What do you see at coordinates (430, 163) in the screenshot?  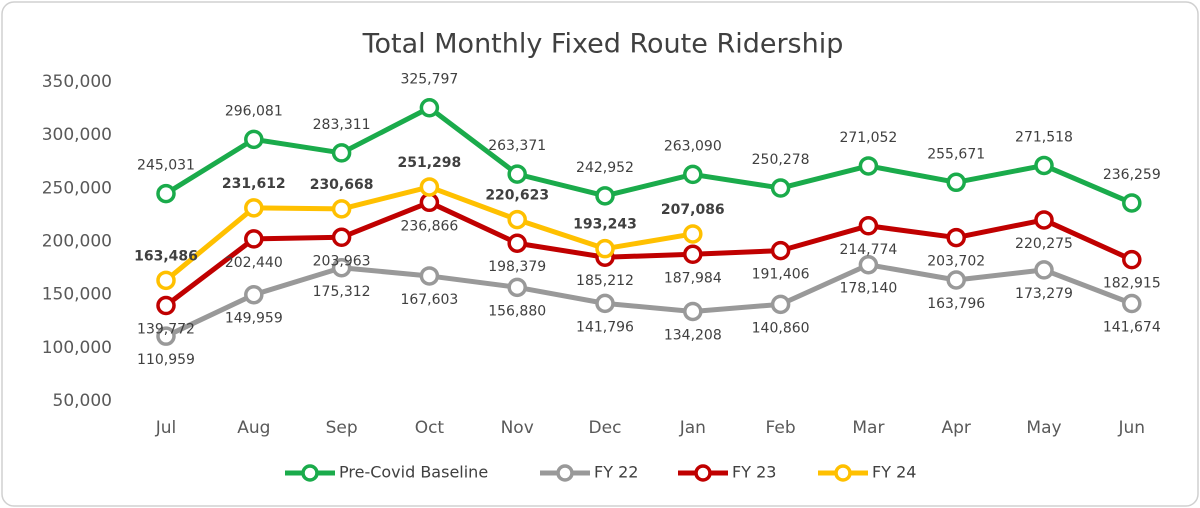 I see `data-label: 251,298` at bounding box center [430, 163].